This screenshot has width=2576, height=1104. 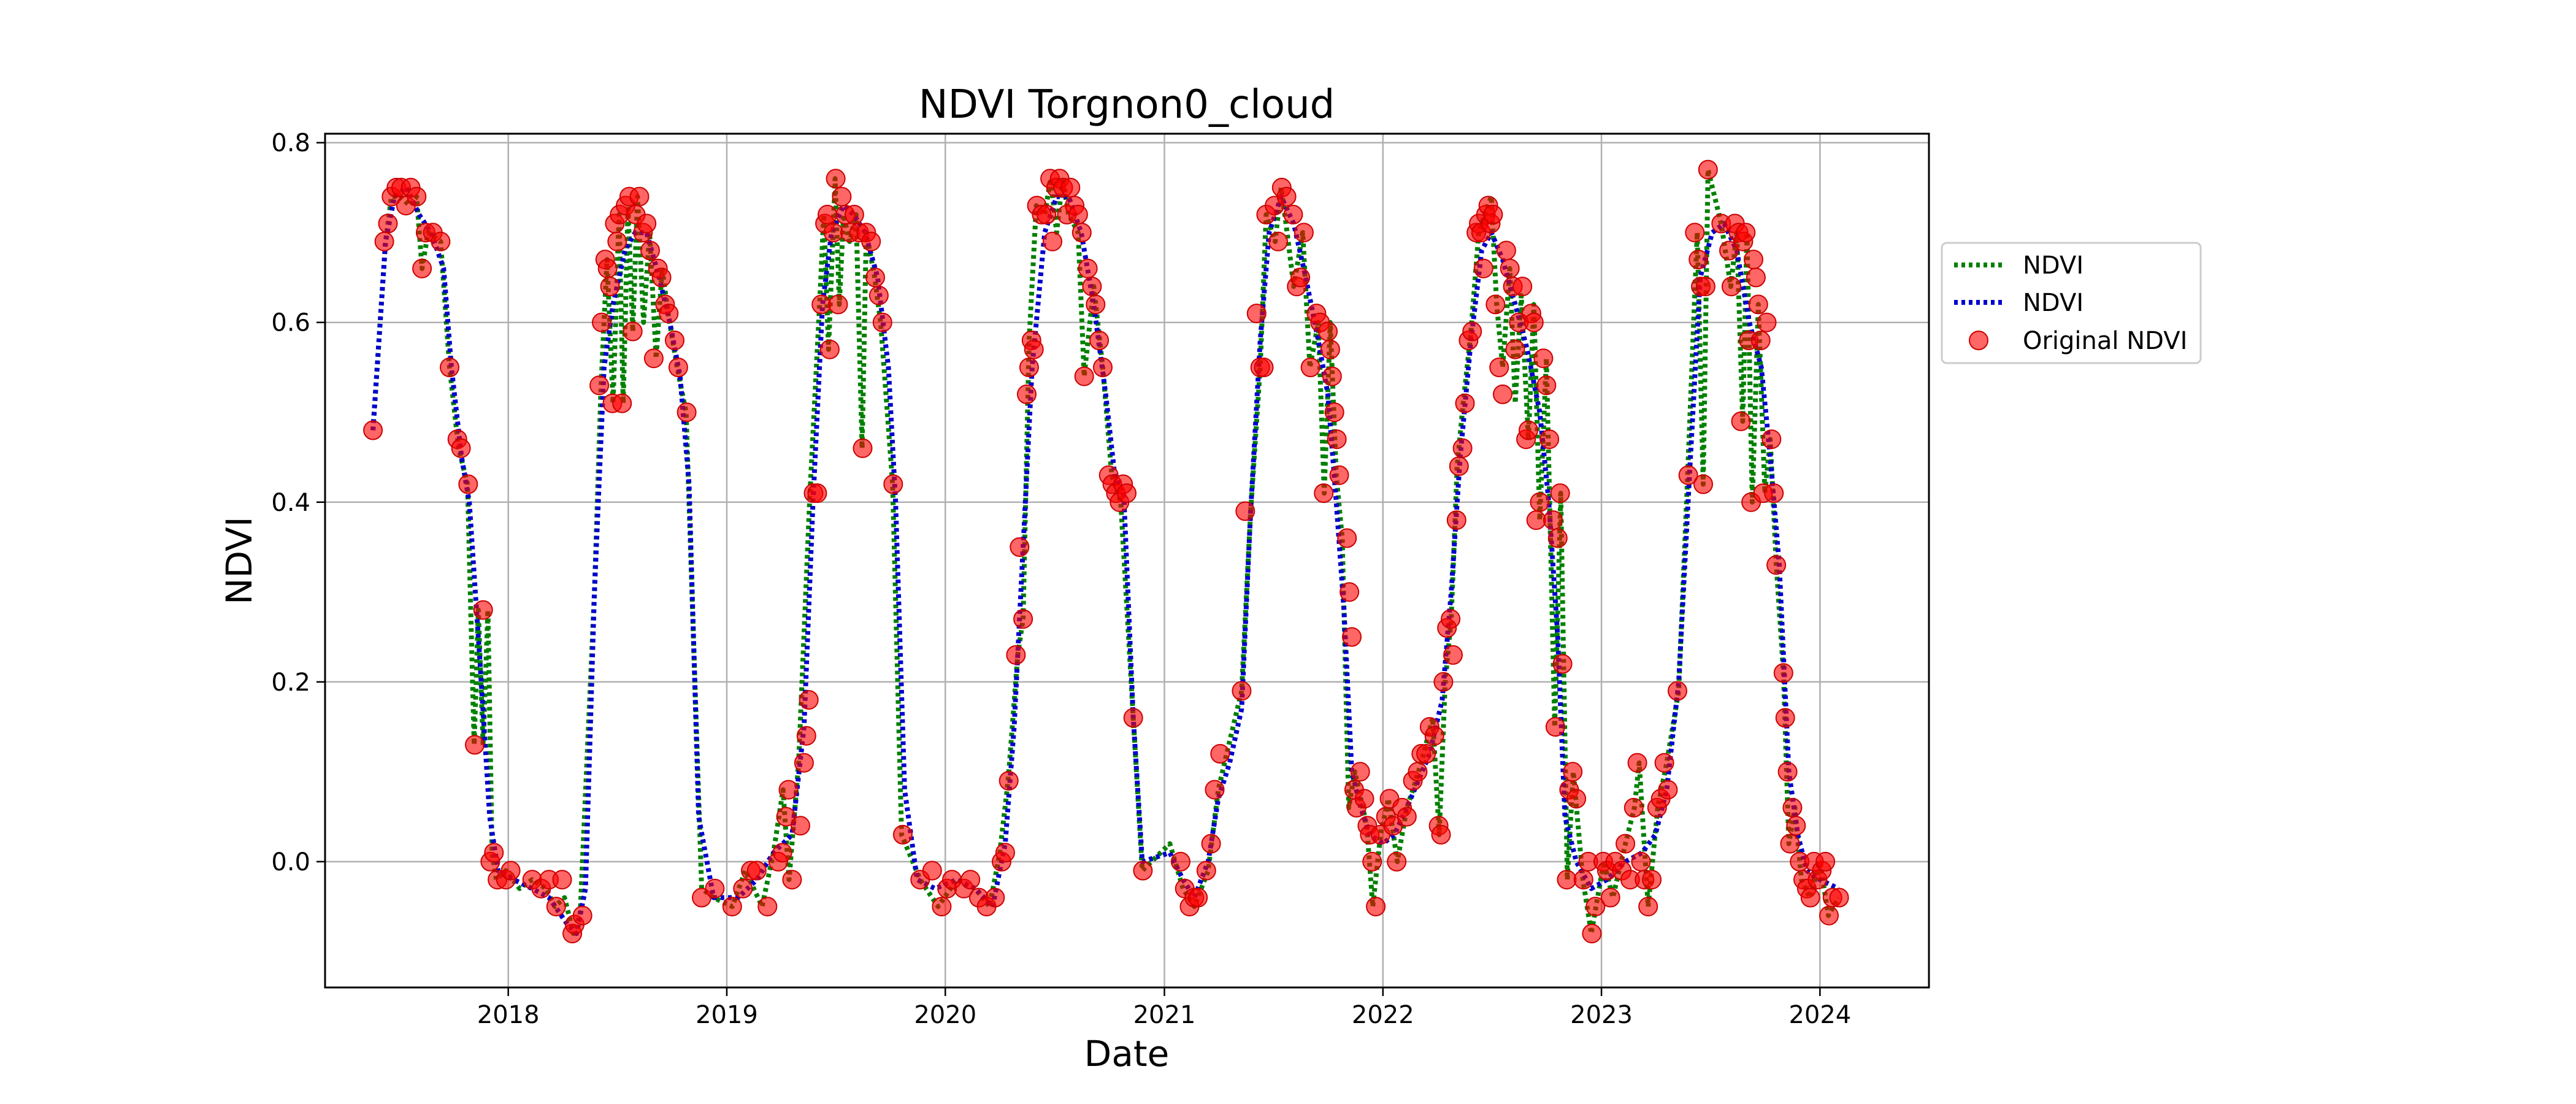 I want to click on x-tick-label: 2021, so click(x=1164, y=1015).